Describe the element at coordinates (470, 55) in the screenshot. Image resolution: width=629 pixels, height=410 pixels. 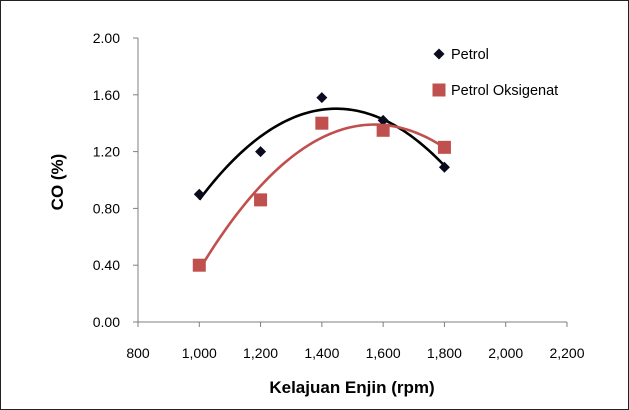
I see `legend-label-series-1: Petrol` at that location.